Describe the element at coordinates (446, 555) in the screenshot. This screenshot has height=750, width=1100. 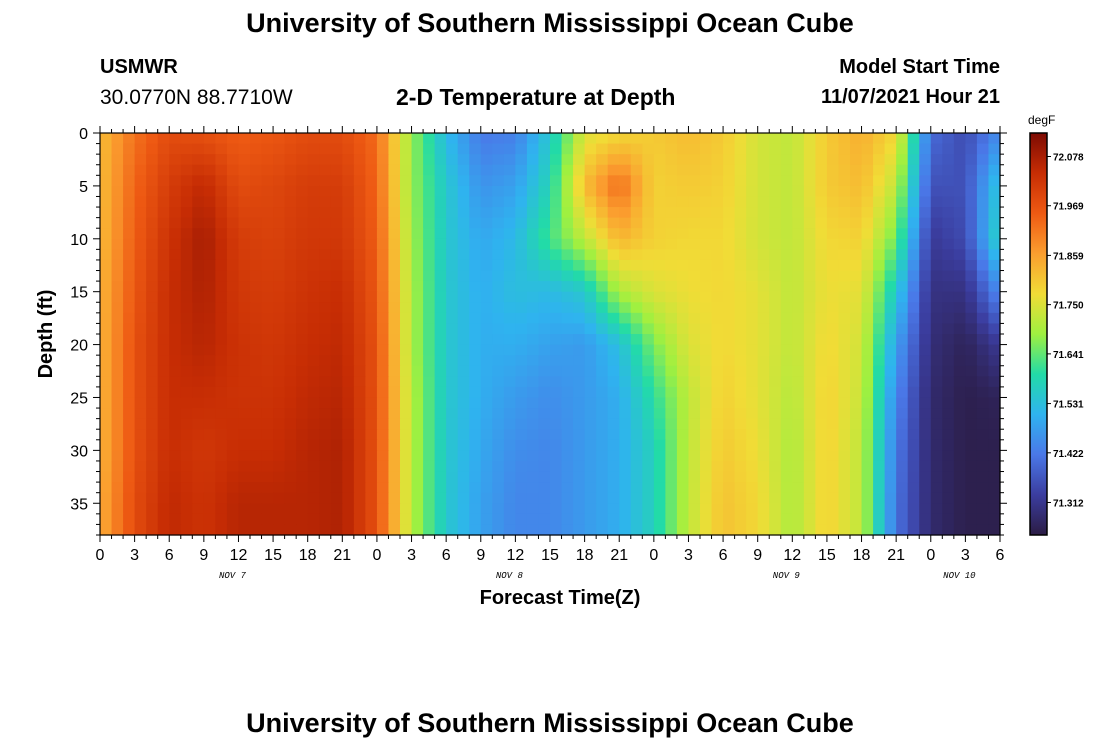
I see `x-tick-label: 6` at that location.